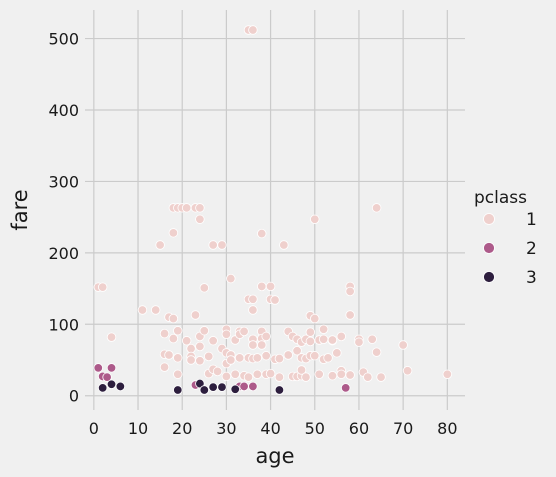 This screenshot has height=477, width=556. What do you see at coordinates (531, 220) in the screenshot?
I see `legend-label-1: 1` at bounding box center [531, 220].